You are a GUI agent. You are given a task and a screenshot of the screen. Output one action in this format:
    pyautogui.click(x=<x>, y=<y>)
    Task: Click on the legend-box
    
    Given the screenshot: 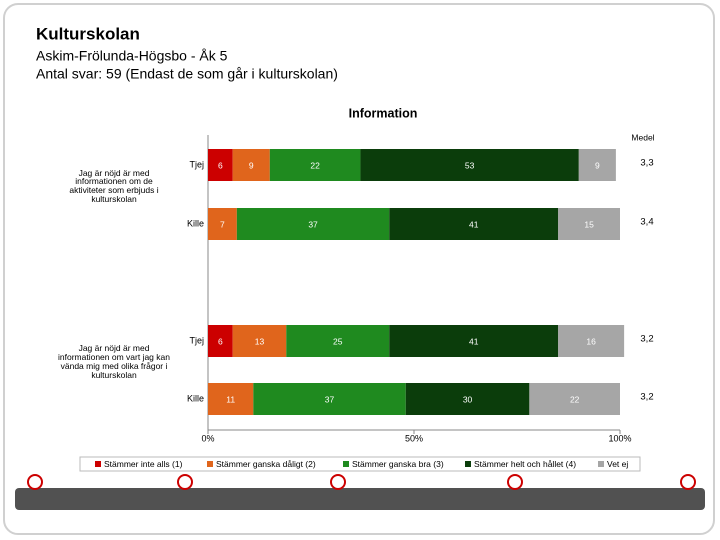 What is the action you would take?
    pyautogui.click(x=360, y=464)
    